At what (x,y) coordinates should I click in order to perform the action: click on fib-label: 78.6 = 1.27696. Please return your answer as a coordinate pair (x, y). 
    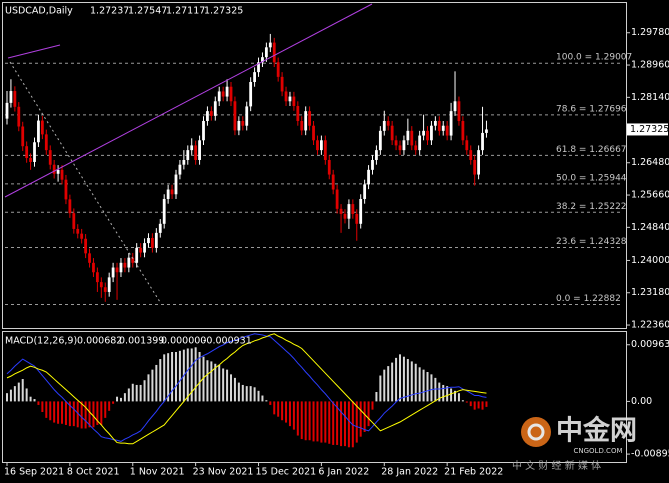
    Looking at the image, I should click on (591, 109).